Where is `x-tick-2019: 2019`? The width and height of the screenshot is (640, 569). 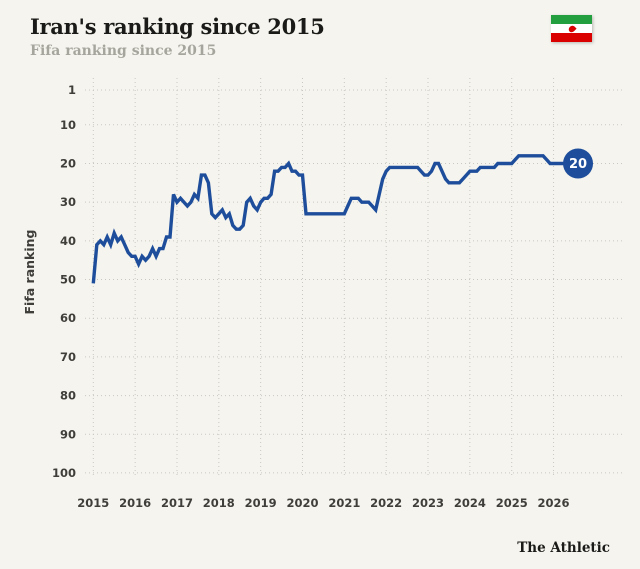 x-tick-2019: 2019 is located at coordinates (261, 503).